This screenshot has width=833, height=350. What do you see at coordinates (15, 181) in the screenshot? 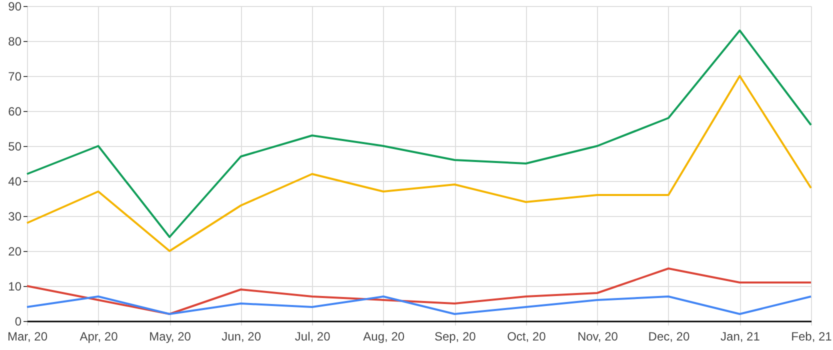
I see `y-tick-label: 40` at bounding box center [15, 181].